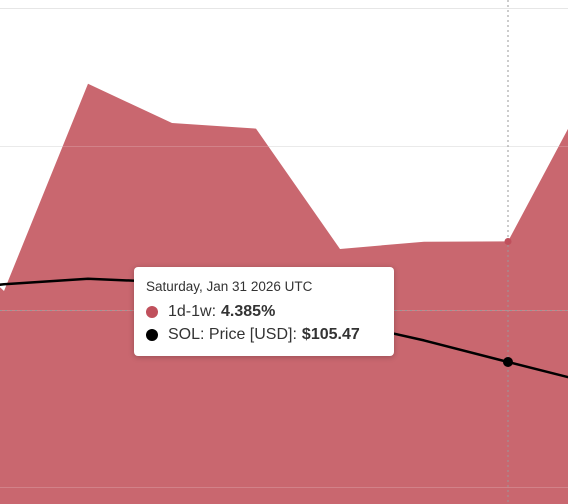  I want to click on hover-markers, so click(508, 302).